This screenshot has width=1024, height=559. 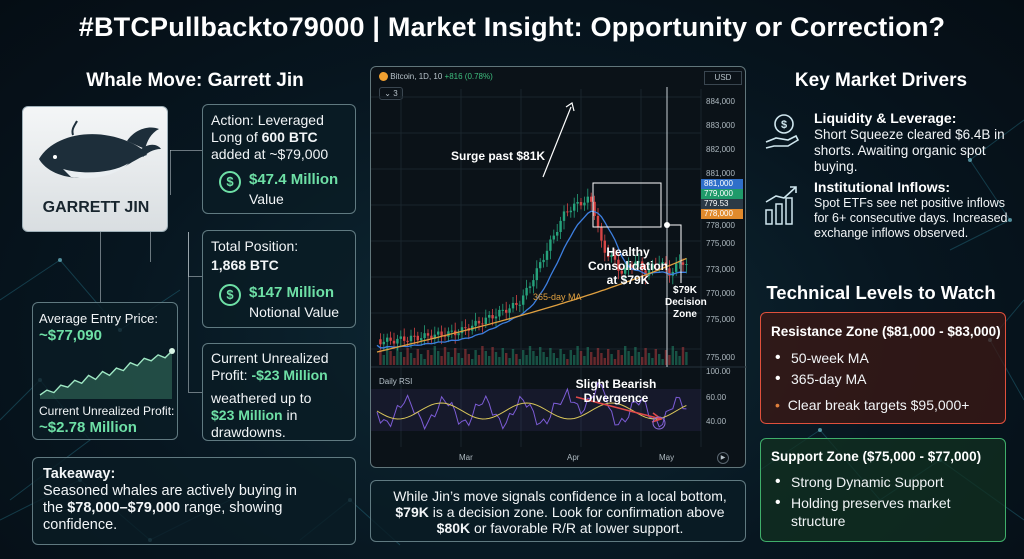 I want to click on indicator-toggle: ⌄ 3, so click(x=391, y=93).